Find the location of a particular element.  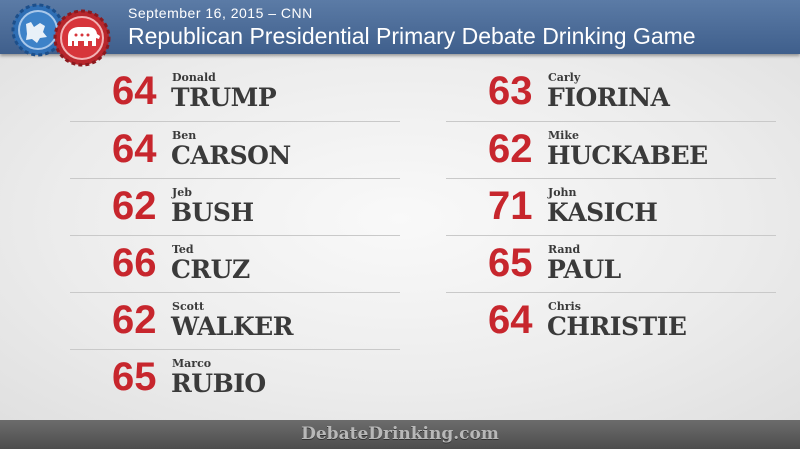

candidate-first-name: Jeb is located at coordinates (182, 192).